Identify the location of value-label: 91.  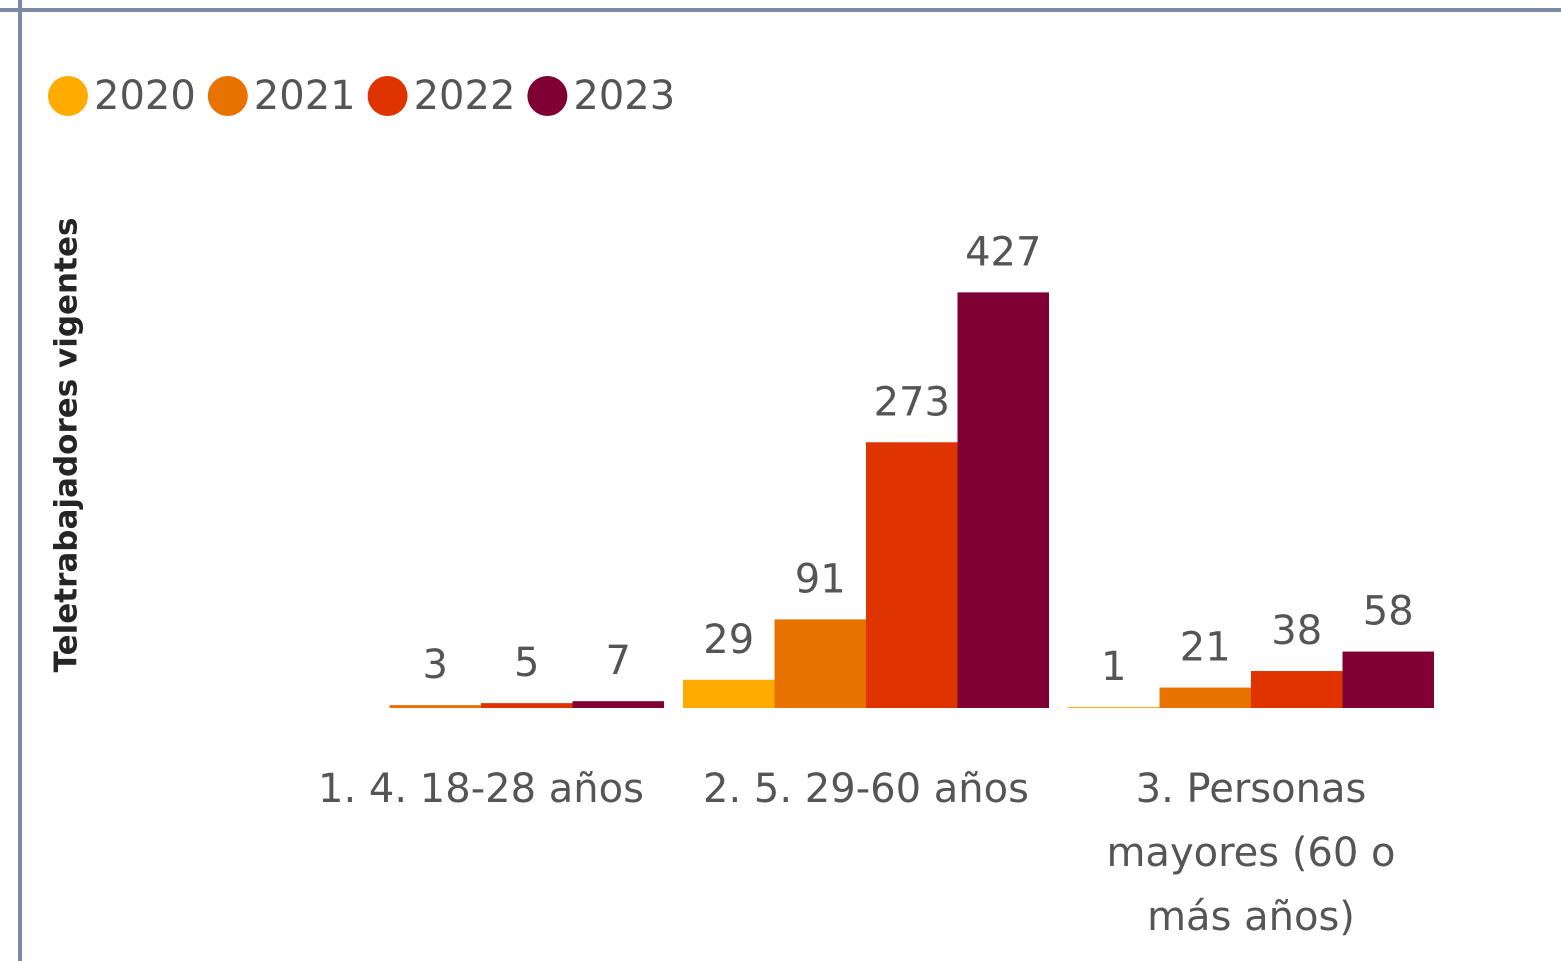
(820, 579).